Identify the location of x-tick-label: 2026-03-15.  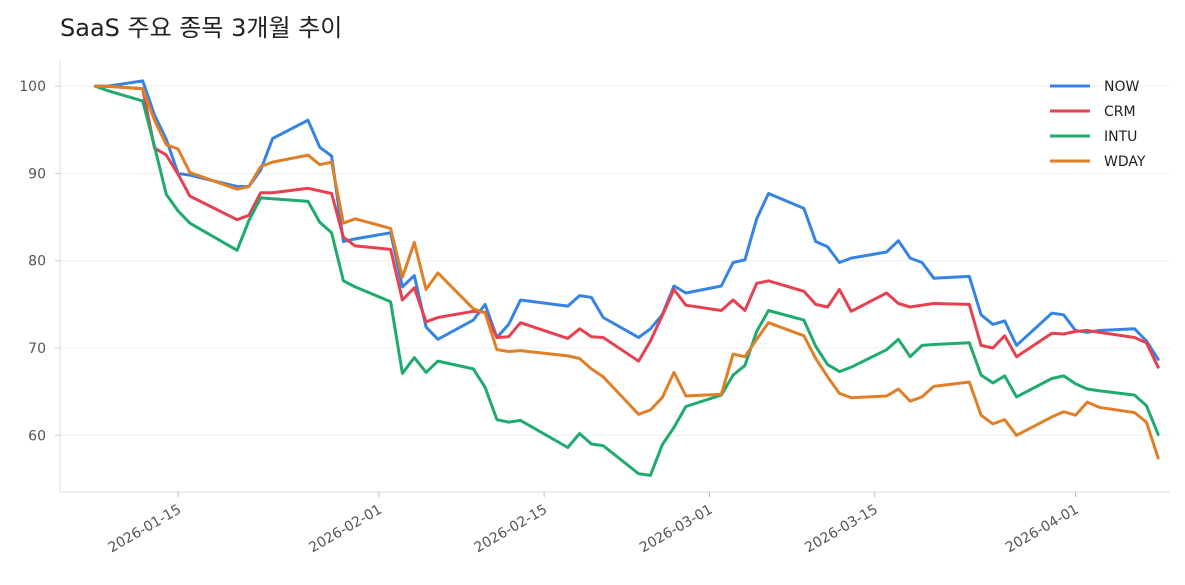
(841, 529).